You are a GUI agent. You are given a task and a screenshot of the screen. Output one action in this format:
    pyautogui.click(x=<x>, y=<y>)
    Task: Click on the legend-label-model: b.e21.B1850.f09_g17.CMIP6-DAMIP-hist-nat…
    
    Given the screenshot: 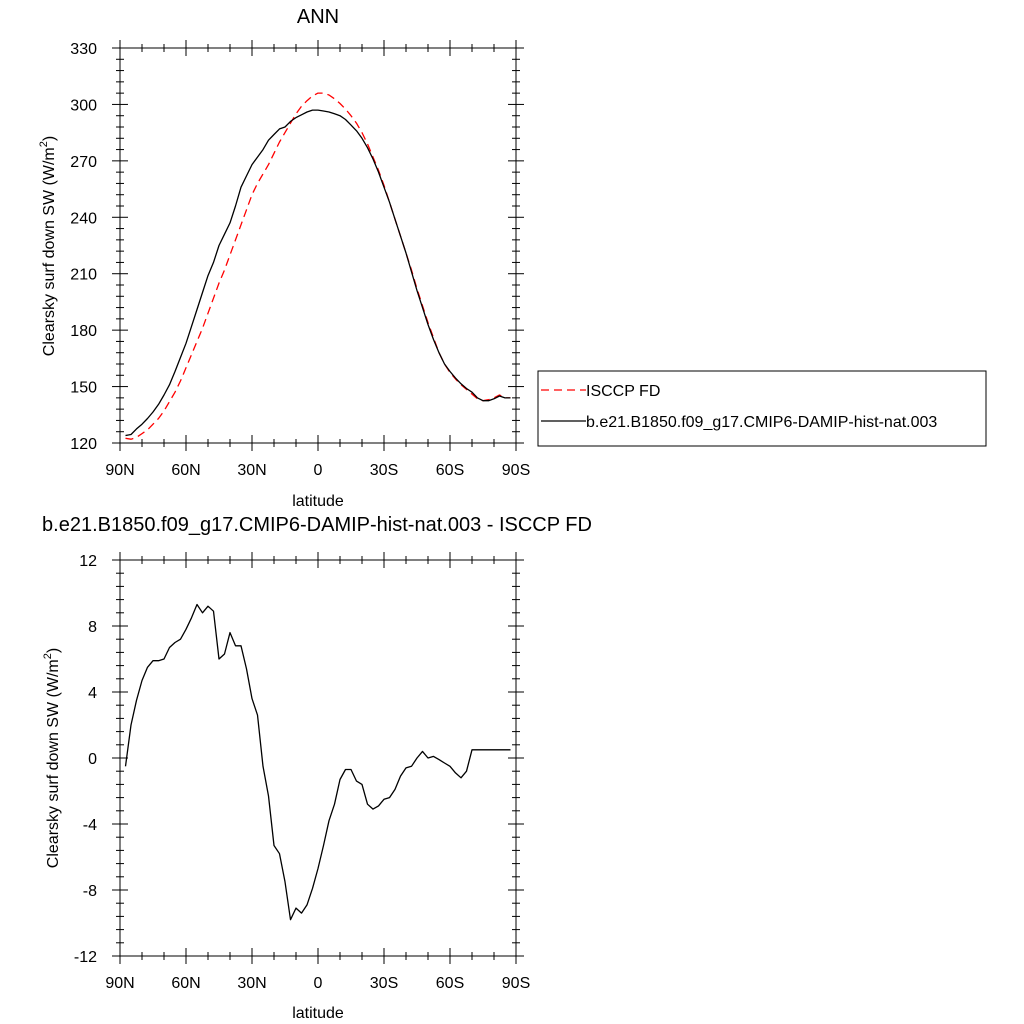 What is the action you would take?
    pyautogui.click(x=761, y=422)
    